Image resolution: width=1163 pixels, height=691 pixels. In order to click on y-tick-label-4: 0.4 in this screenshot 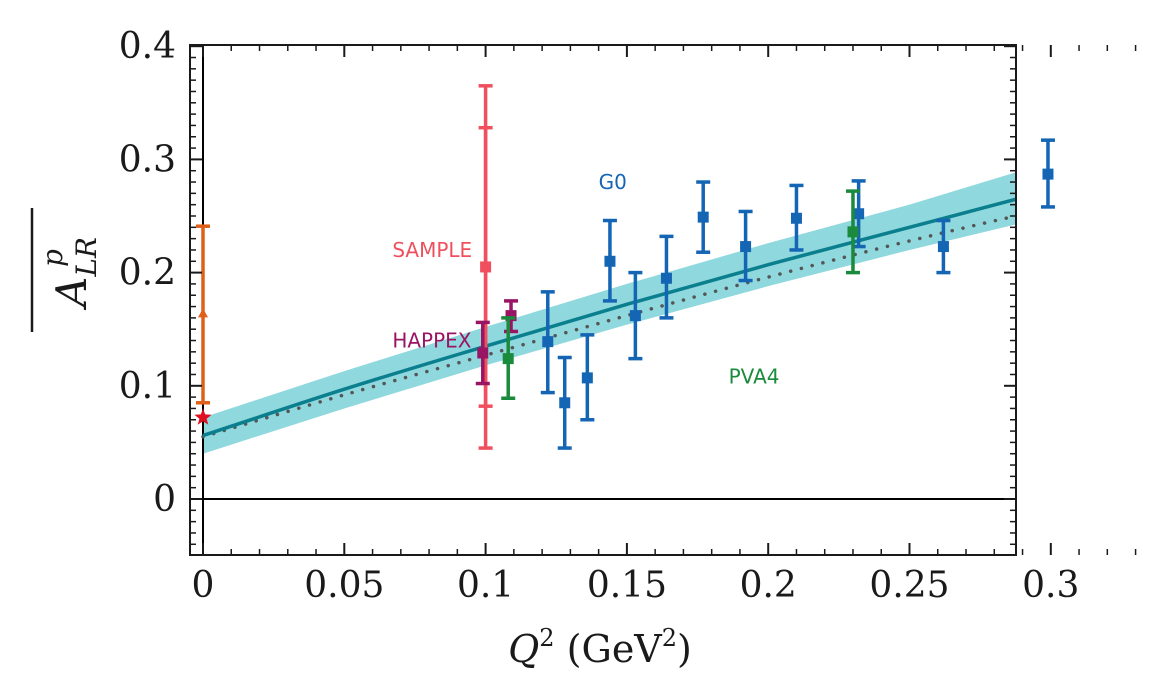, I will do `click(147, 46)`.